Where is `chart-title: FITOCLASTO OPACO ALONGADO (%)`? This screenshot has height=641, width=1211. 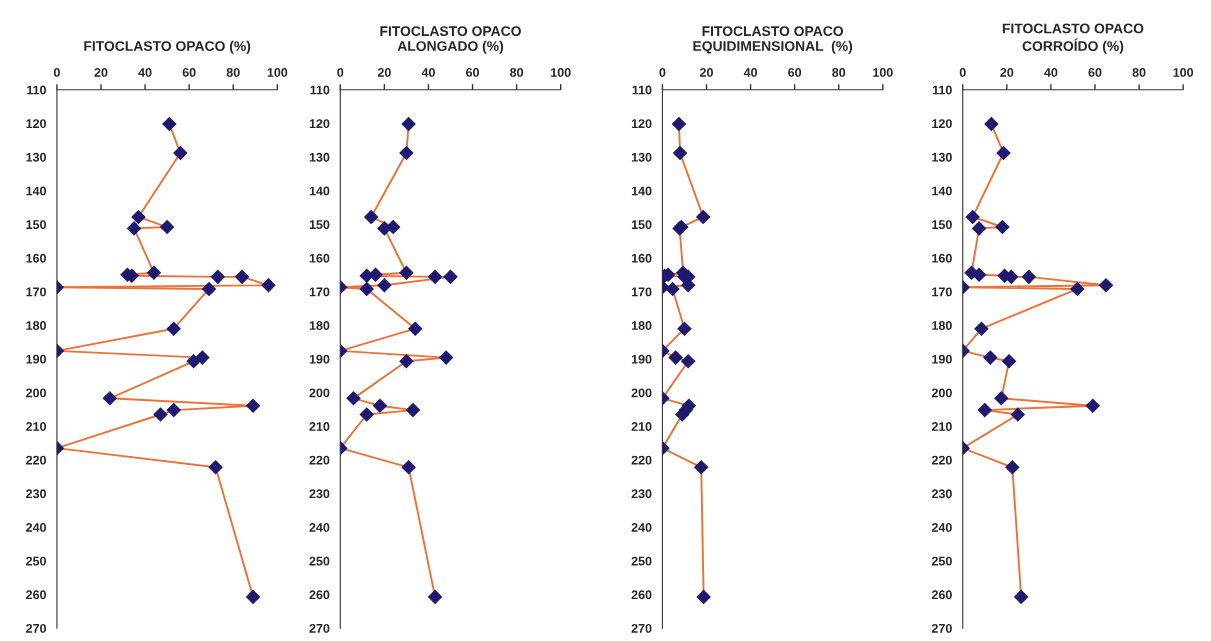 chart-title: FITOCLASTO OPACO ALONGADO (%) is located at coordinates (450, 40).